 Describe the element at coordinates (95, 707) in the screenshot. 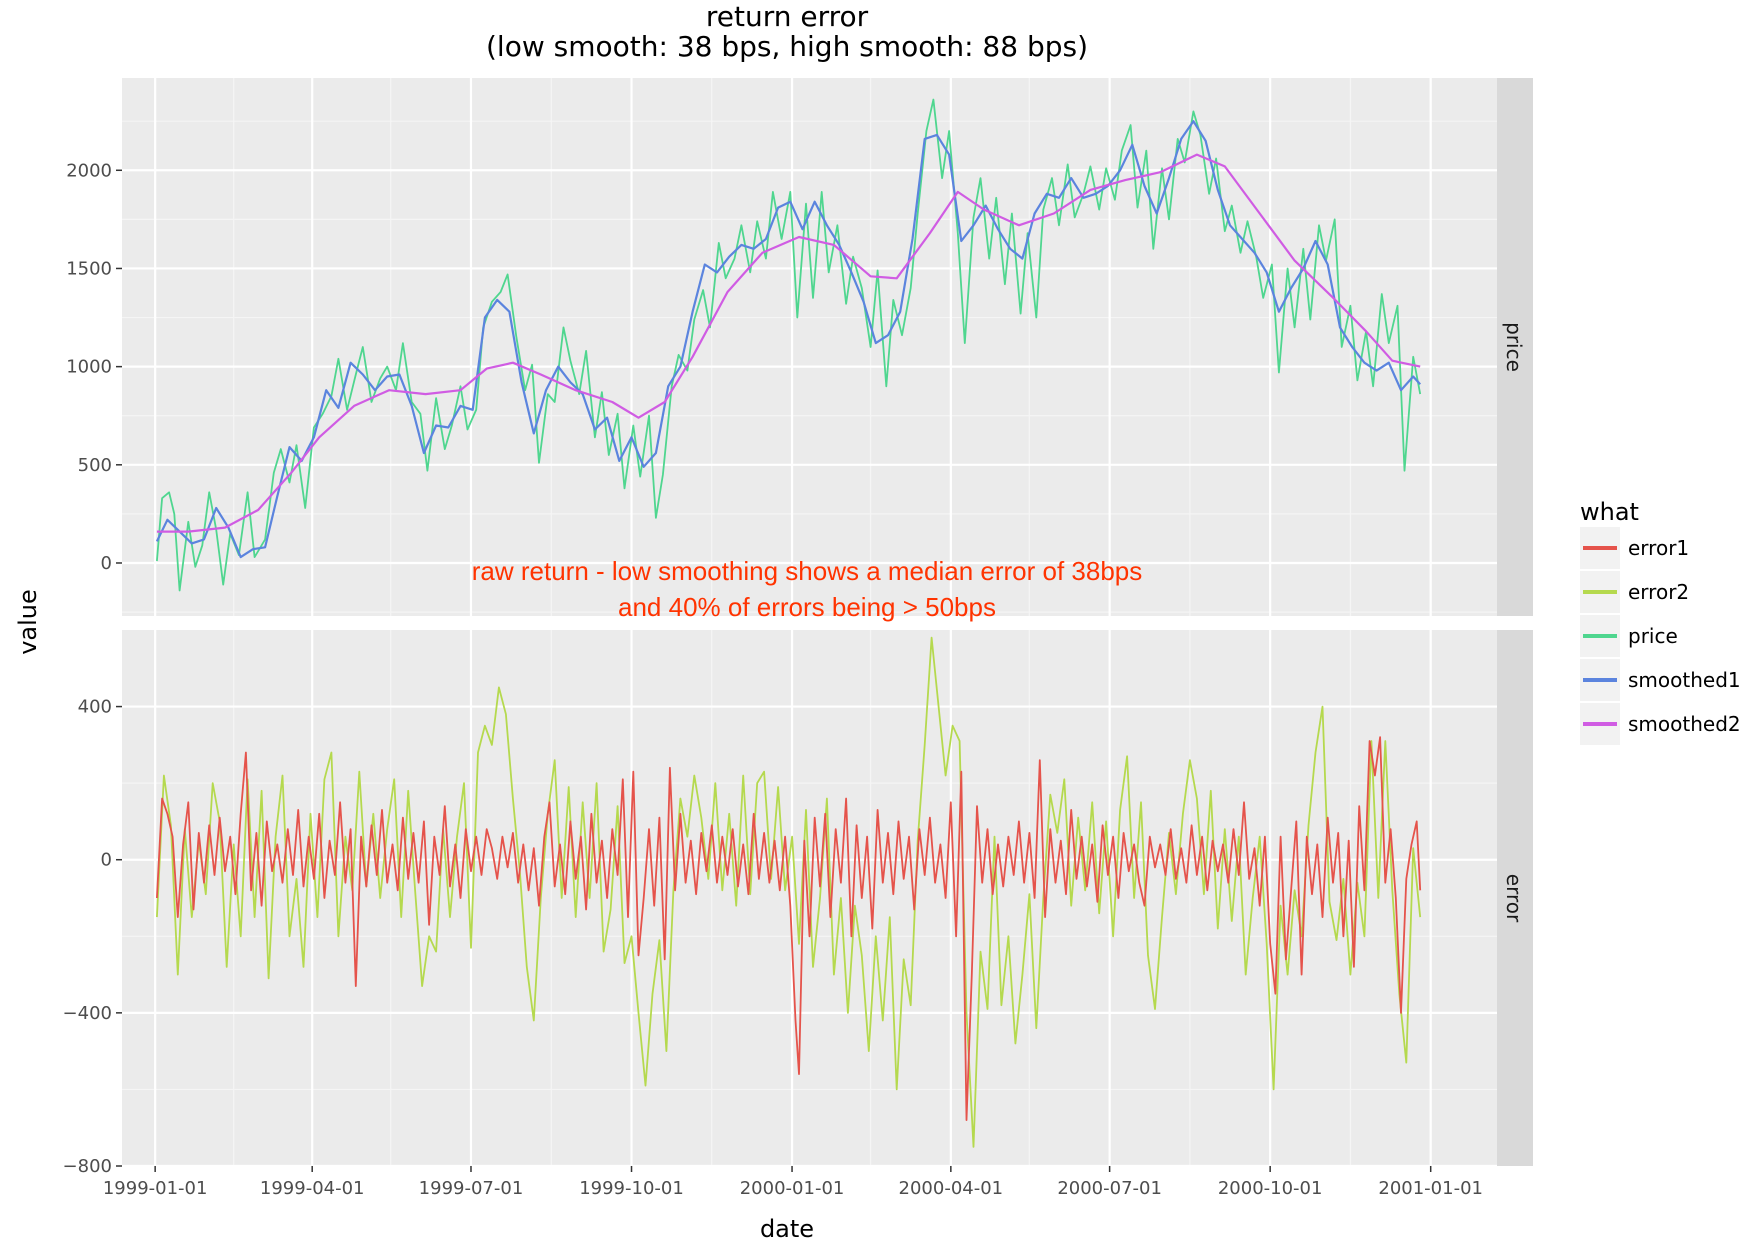

I see `y-tick-label: 400` at that location.